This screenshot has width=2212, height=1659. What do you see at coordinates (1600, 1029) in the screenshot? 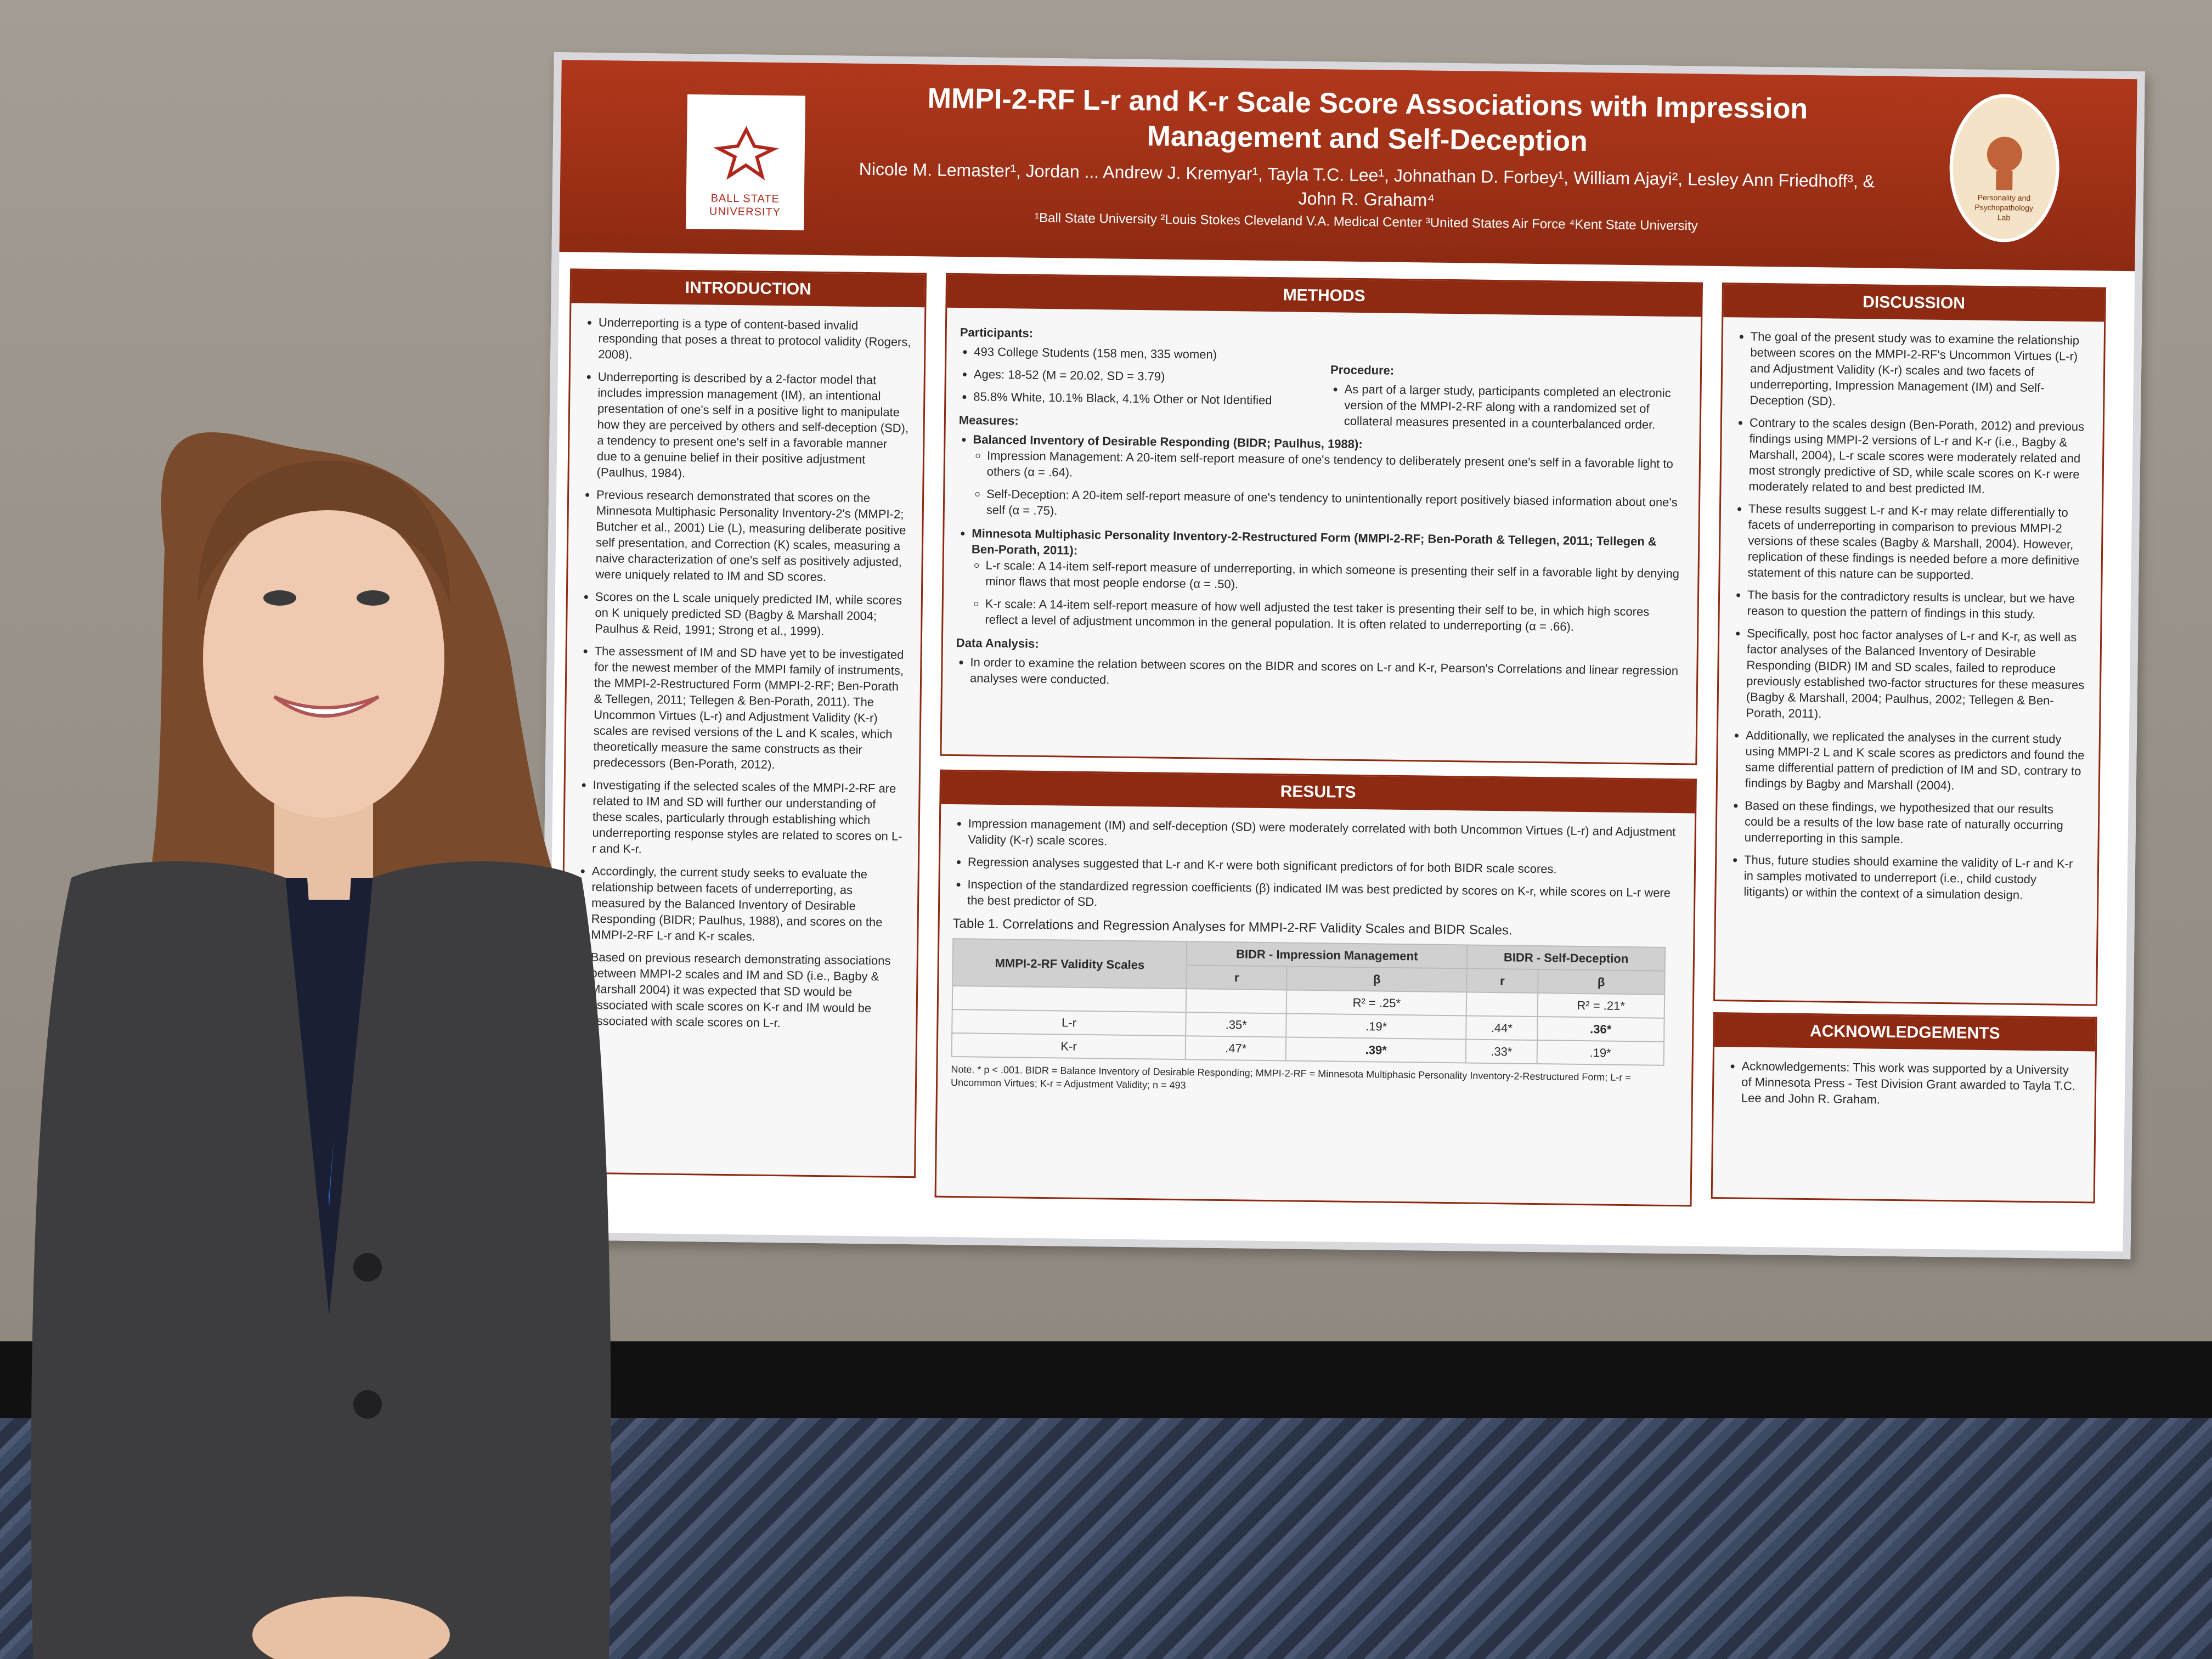
I see `value-cell: .36*` at bounding box center [1600, 1029].